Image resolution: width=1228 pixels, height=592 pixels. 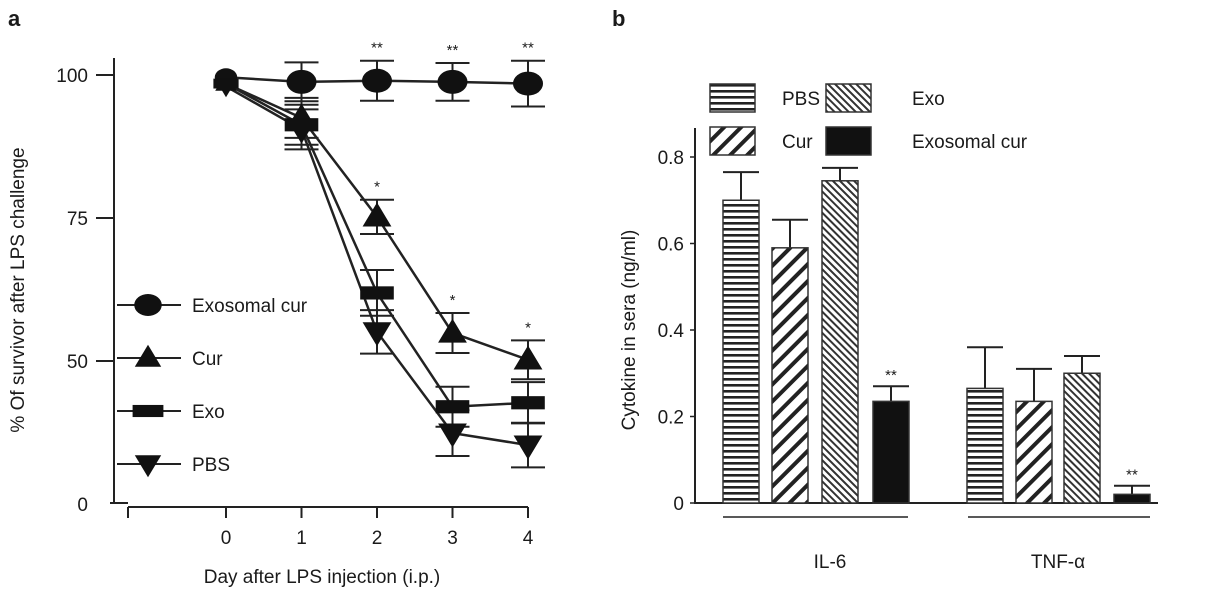 What do you see at coordinates (528, 538) in the screenshot?
I see `x-tick-label: 4` at bounding box center [528, 538].